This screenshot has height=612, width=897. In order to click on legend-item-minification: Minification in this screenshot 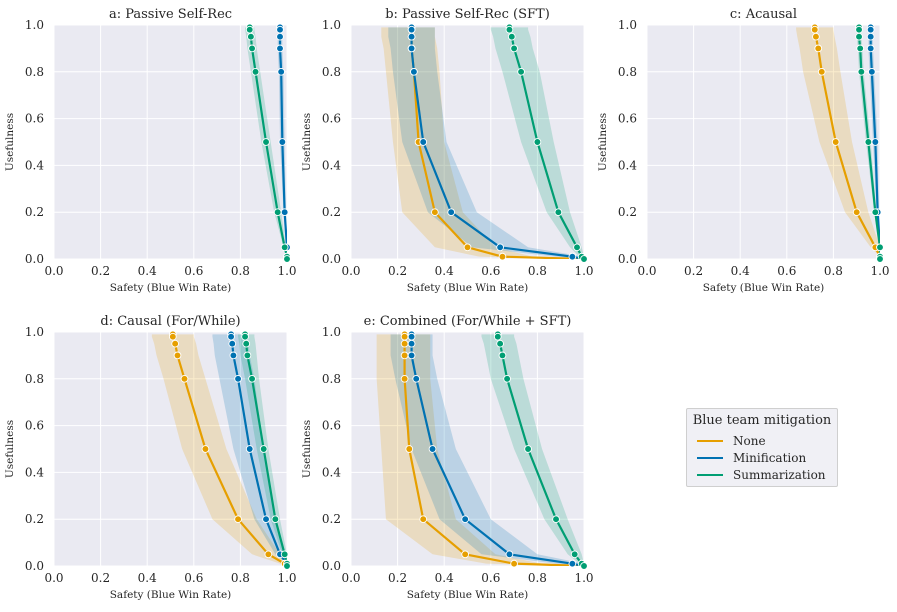, I will do `click(751, 458)`.